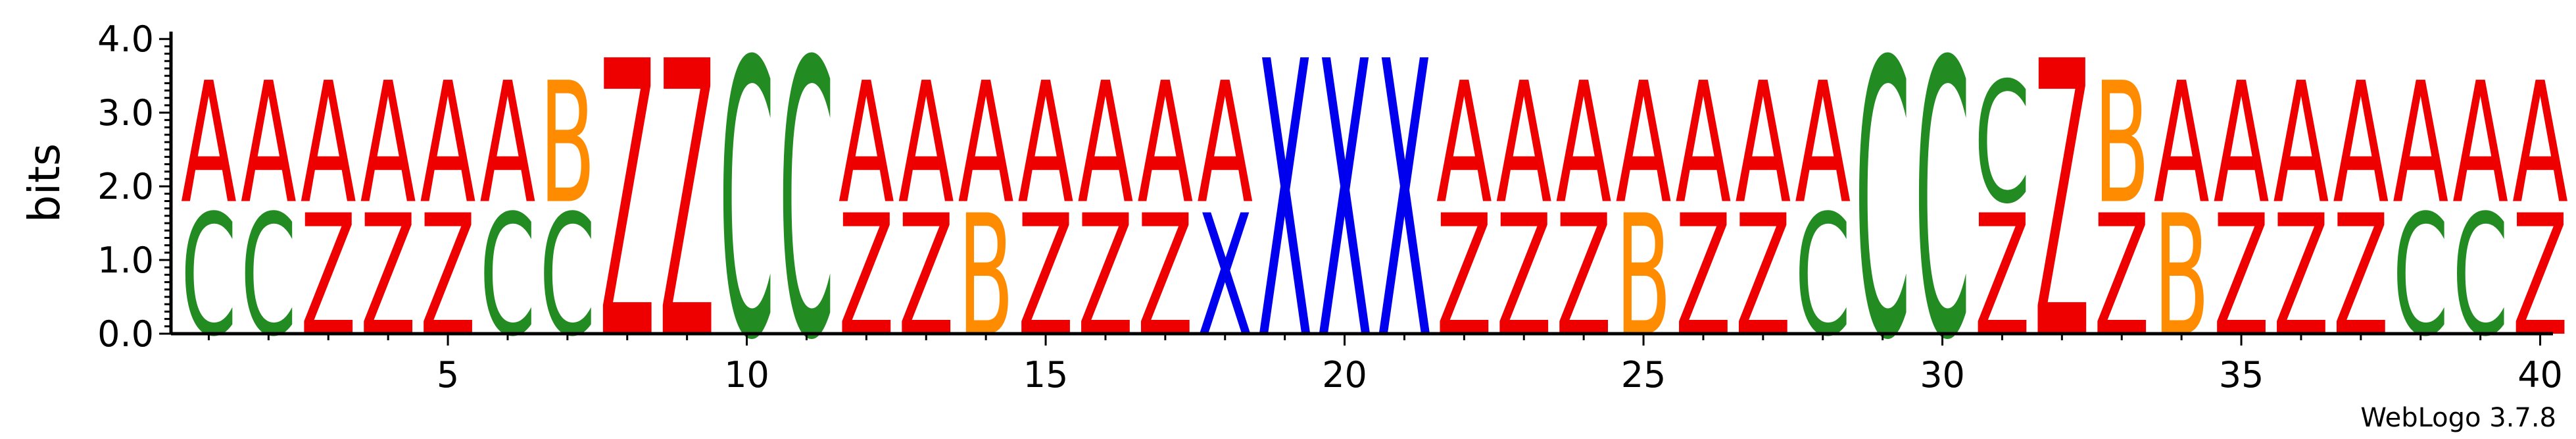  I want to click on x-tick-label: 5, so click(448, 375).